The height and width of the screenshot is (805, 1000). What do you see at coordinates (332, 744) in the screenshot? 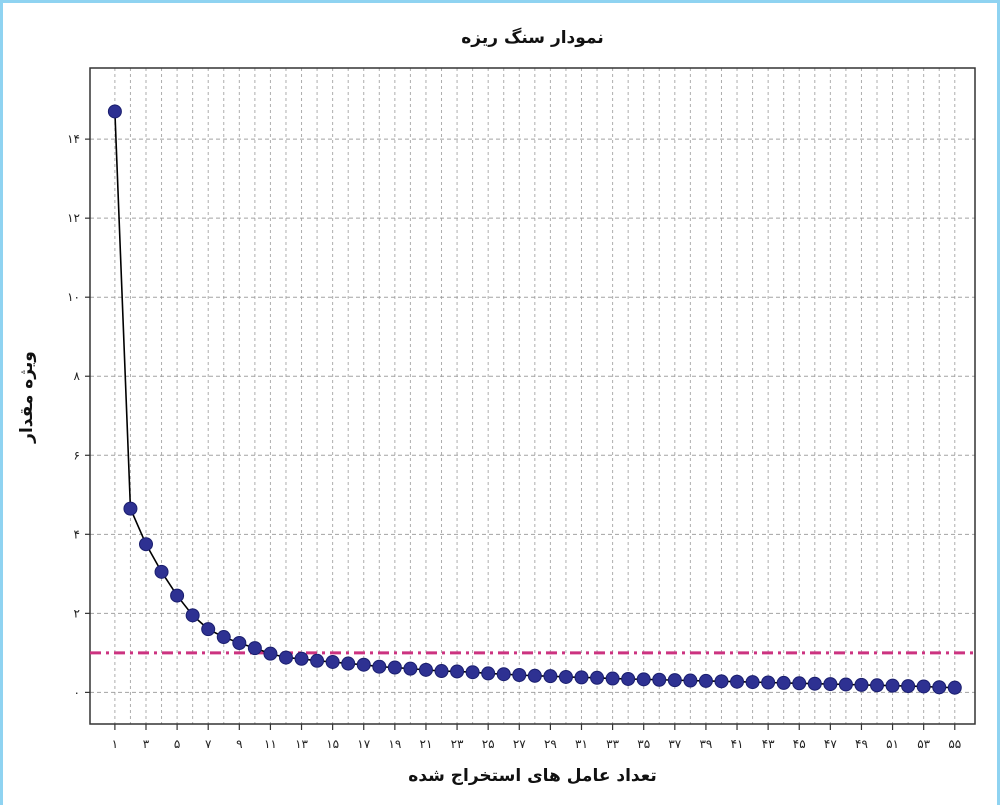
I see `x-tick-label: ۱۵` at bounding box center [332, 744].